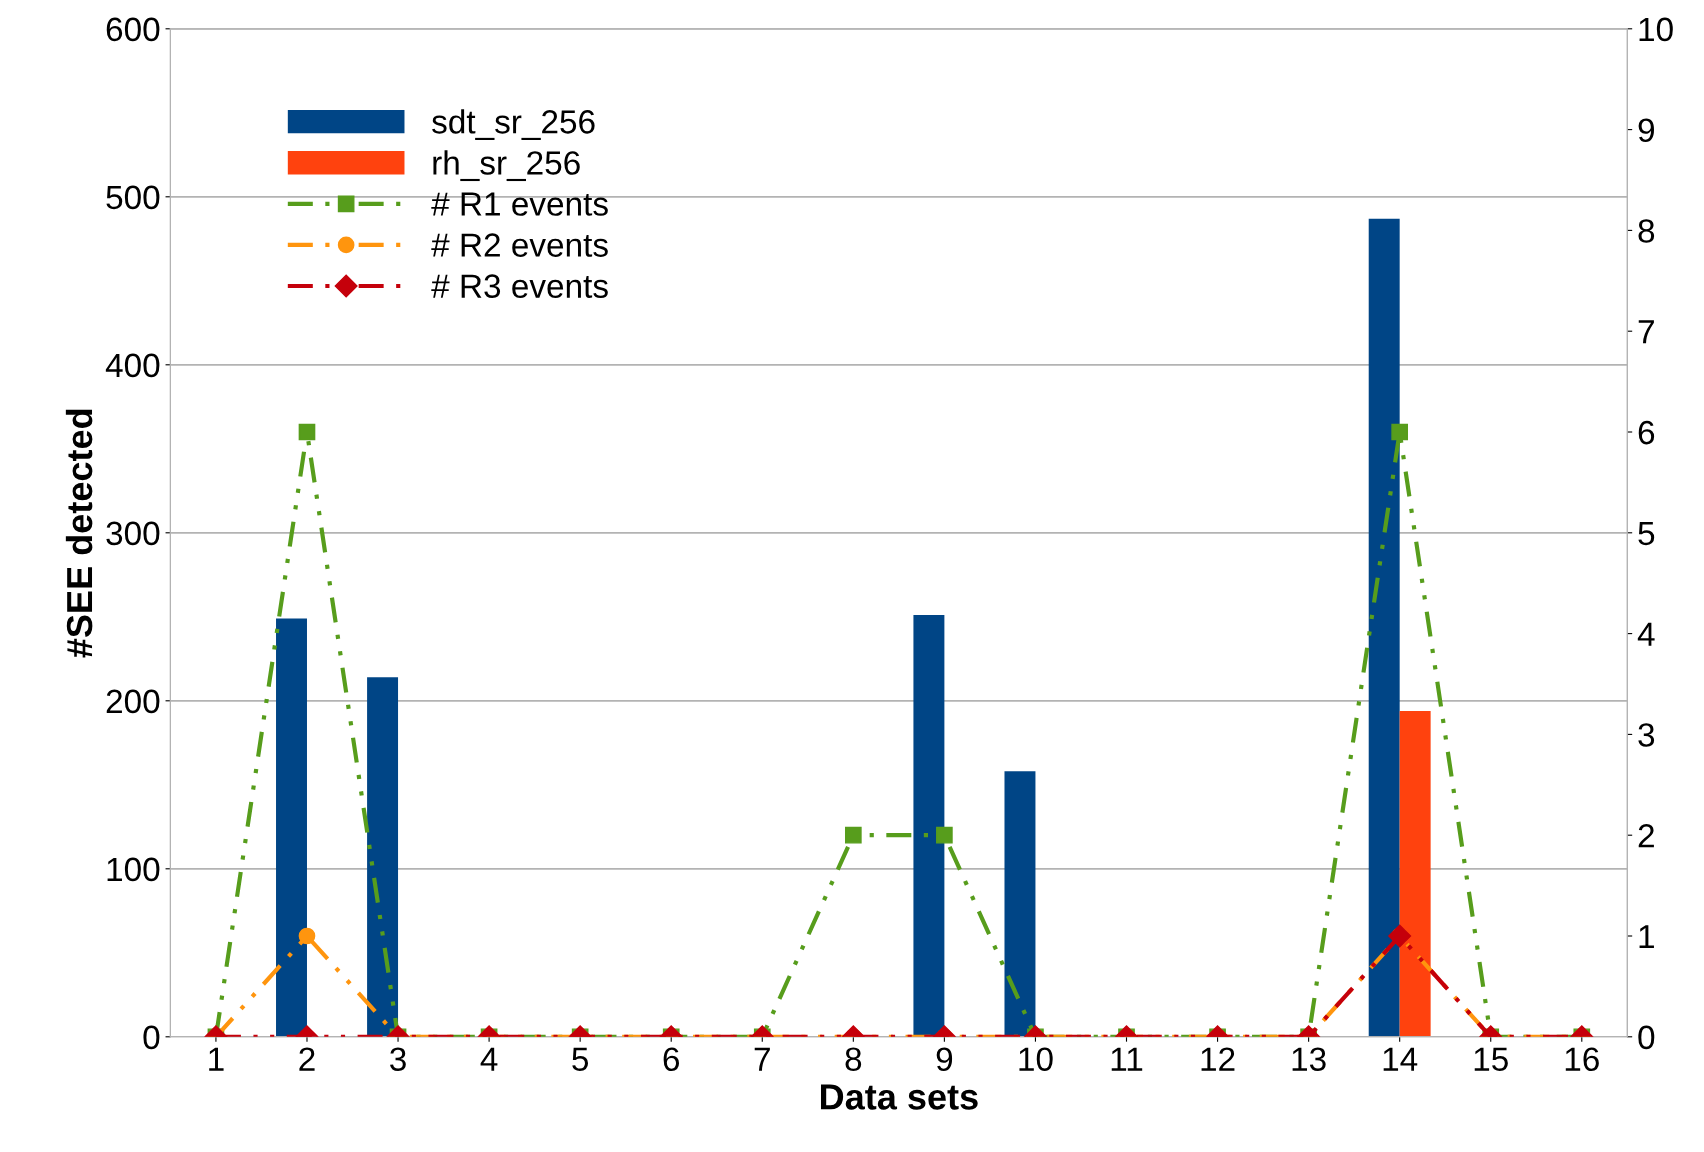  What do you see at coordinates (1646, 432) in the screenshot?
I see `y2-tick-label: 6` at bounding box center [1646, 432].